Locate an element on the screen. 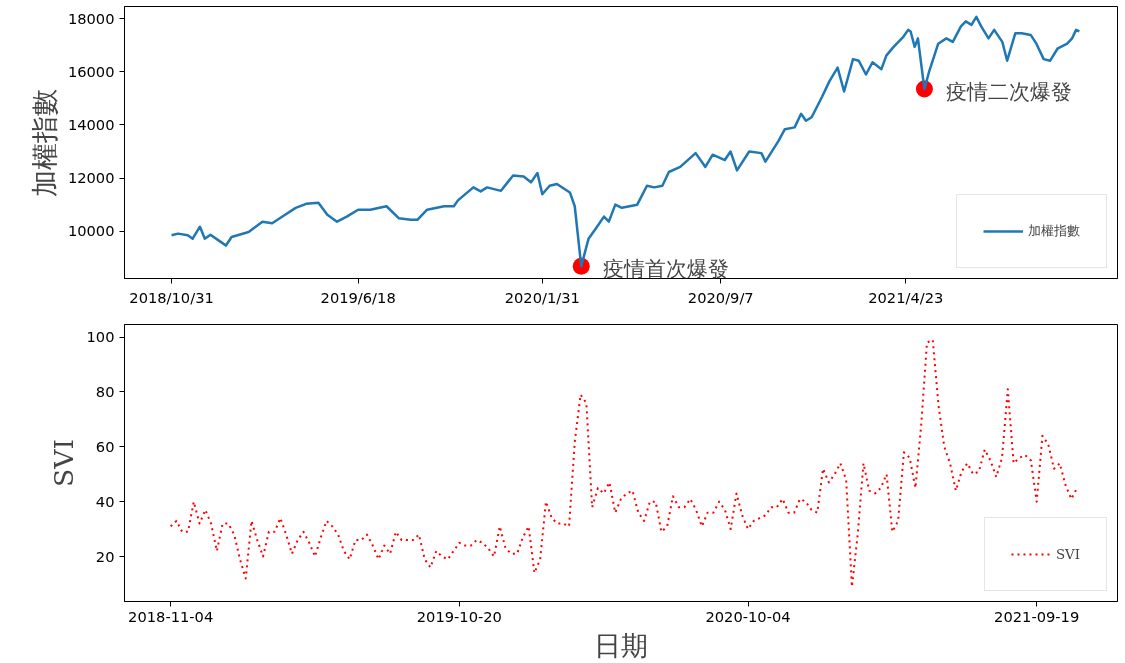 This screenshot has height=663, width=1125. y-tick-label: 80 is located at coordinates (105, 391).